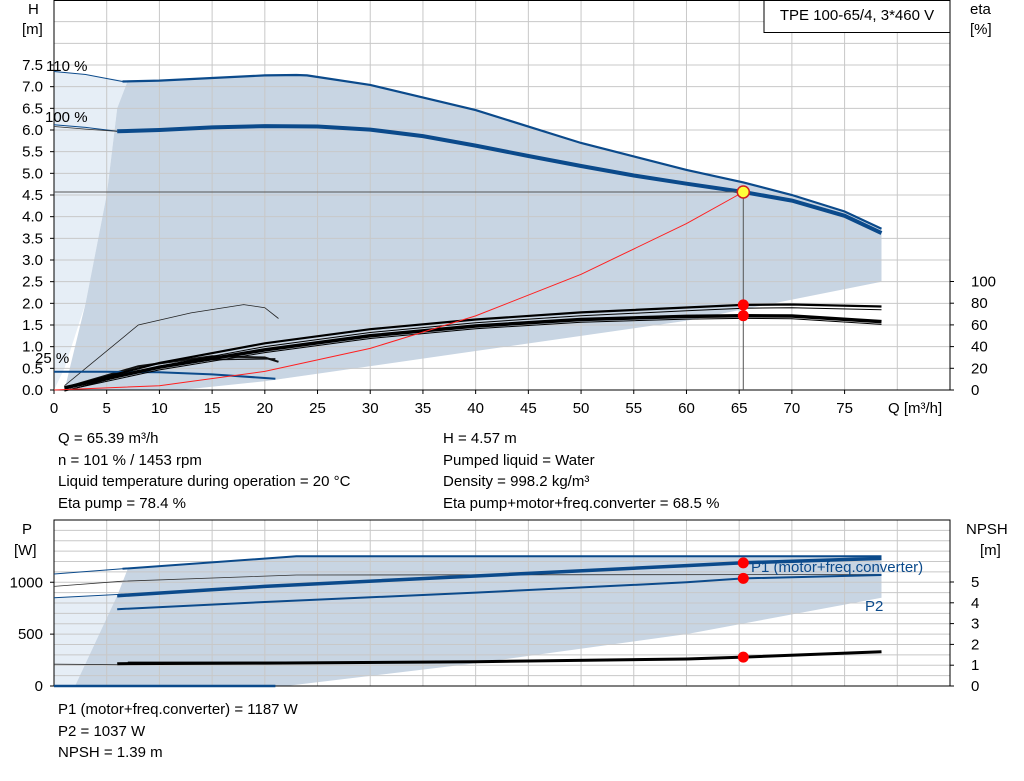 Image resolution: width=1024 pixels, height=781 pixels. What do you see at coordinates (519, 460) in the screenshot?
I see `info-pumped-liquid: Pumped liquid = Water` at bounding box center [519, 460].